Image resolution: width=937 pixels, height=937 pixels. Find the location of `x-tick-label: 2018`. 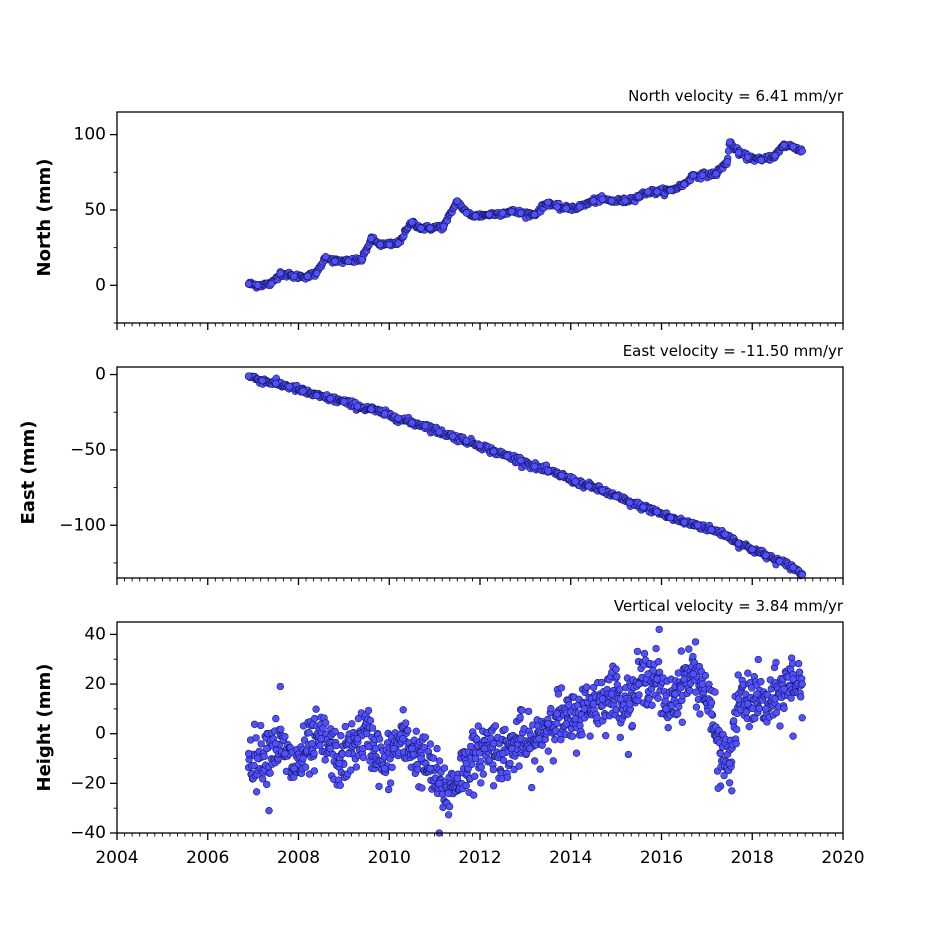

x-tick-label: 2018 is located at coordinates (752, 858).